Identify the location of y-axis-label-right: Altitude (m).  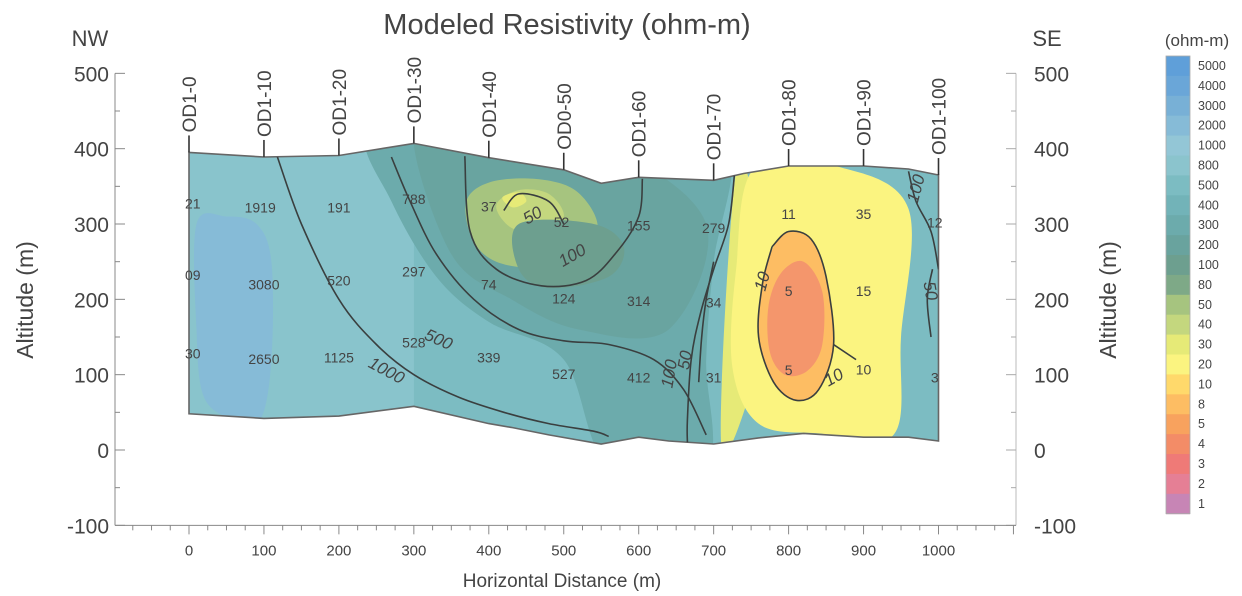
(1108, 300).